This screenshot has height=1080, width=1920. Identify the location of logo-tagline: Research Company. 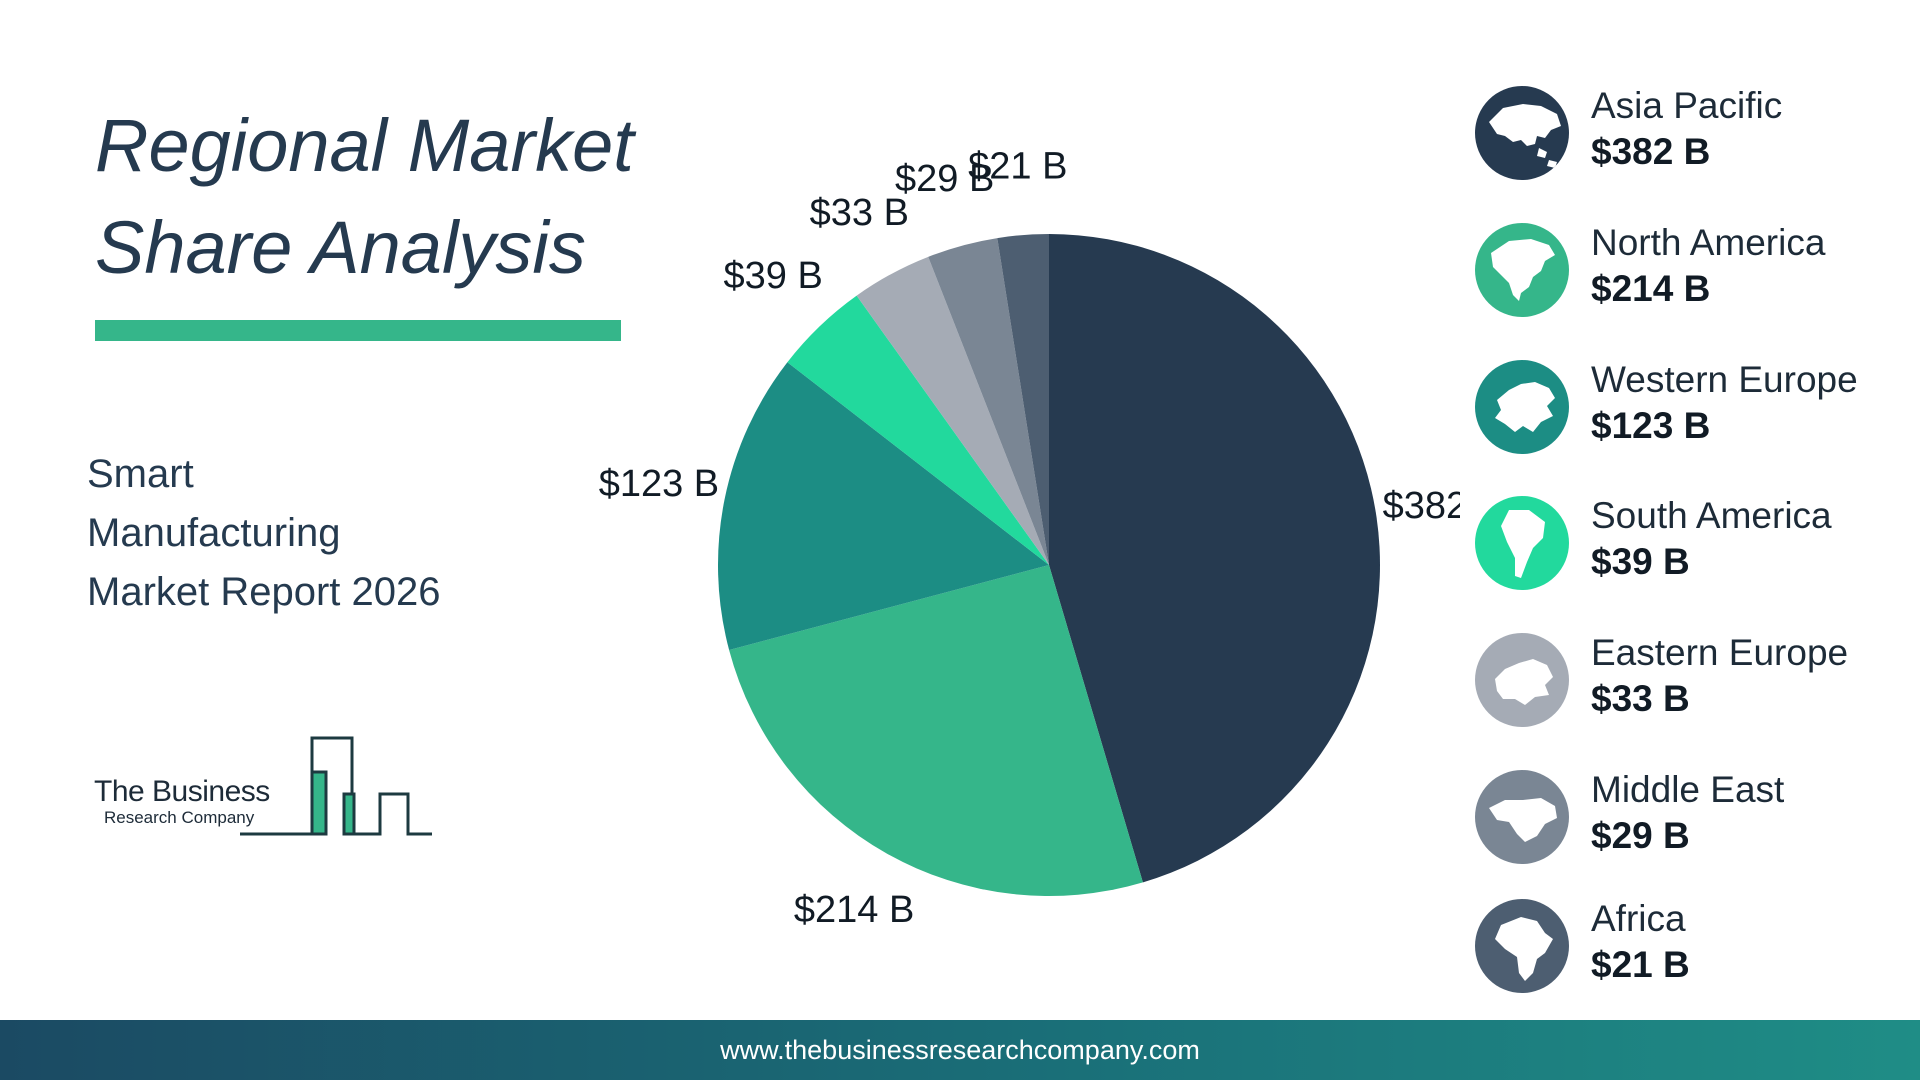
(179, 817).